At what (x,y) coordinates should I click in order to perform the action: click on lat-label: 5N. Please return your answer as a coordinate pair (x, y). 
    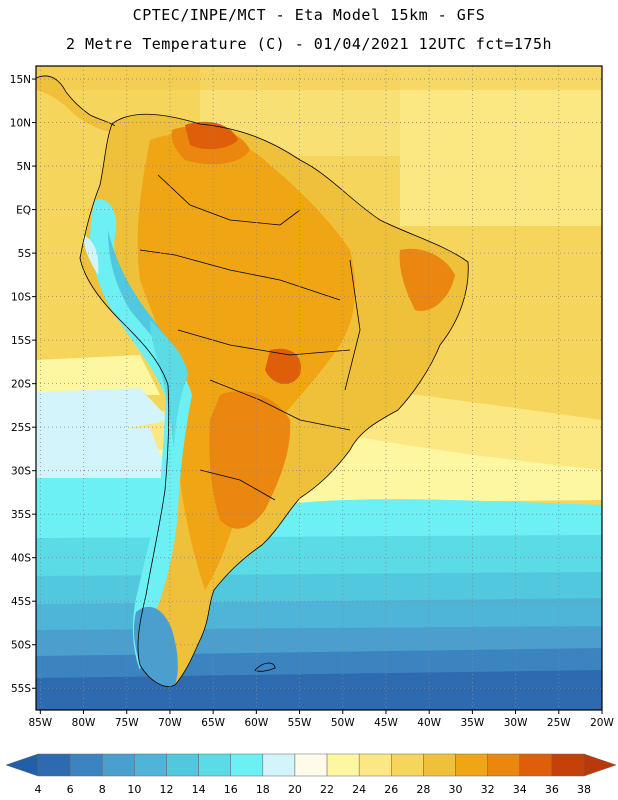
    Looking at the image, I should click on (23, 167).